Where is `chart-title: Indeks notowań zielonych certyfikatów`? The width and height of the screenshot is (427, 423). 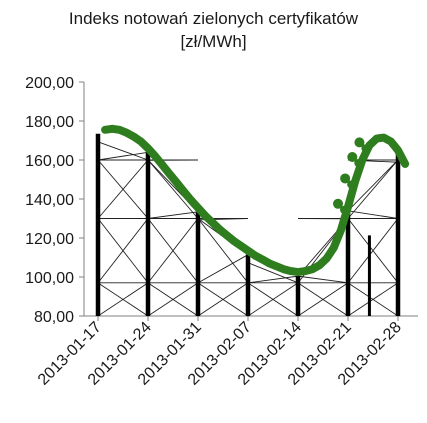
chart-title: Indeks notowań zielonych certyfikatów is located at coordinates (213, 18).